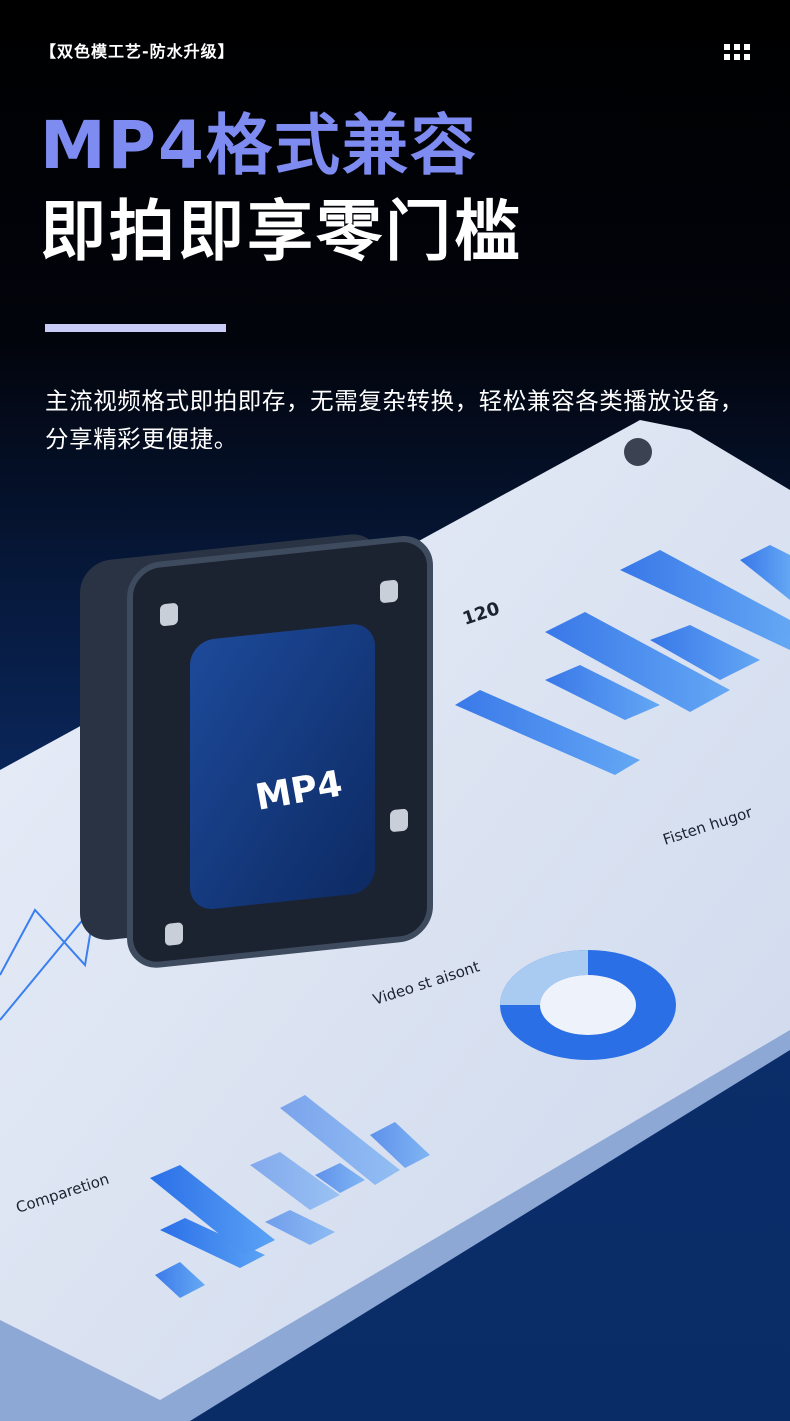 This screenshot has height=1421, width=790. What do you see at coordinates (298, 791) in the screenshot?
I see `chip-label: MP4` at bounding box center [298, 791].